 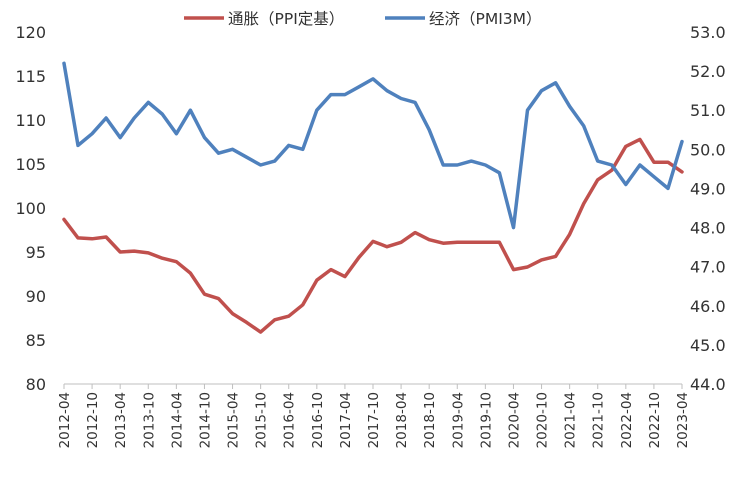 What do you see at coordinates (543, 420) in the screenshot?
I see `x-tick-label: 2020-10` at bounding box center [543, 420].